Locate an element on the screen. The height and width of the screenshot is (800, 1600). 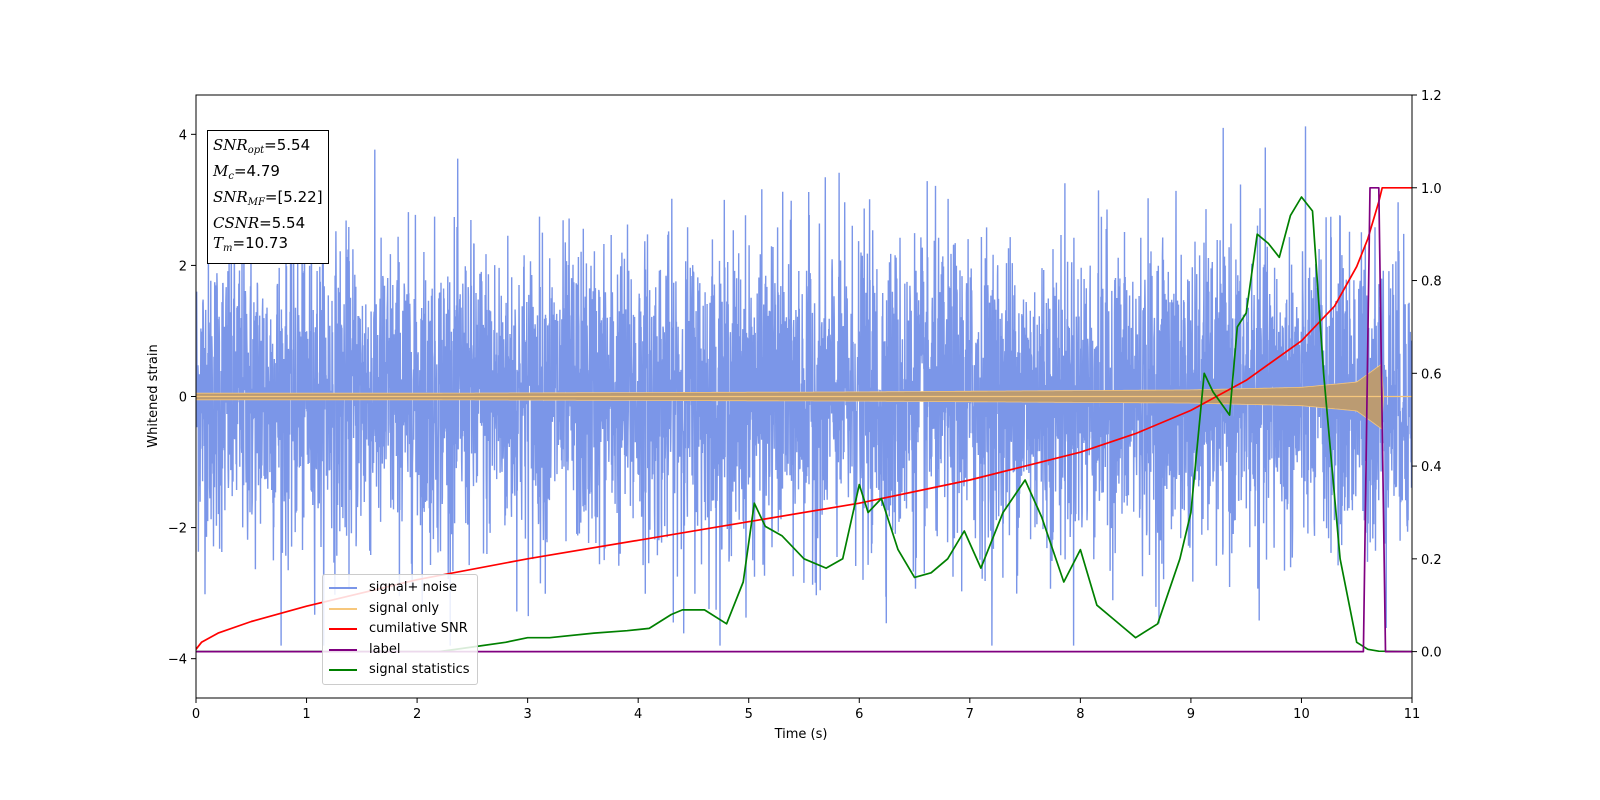
x-axis-ticks: 0 1 2 3 4 5 6 7 8 9 10 11 is located at coordinates (806, 710).